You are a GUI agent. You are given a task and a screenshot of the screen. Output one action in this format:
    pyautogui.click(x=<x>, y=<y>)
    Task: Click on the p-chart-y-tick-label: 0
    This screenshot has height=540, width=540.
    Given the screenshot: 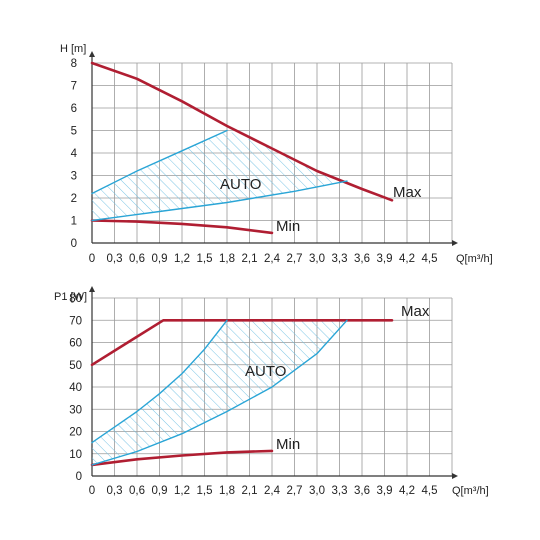 What is the action you would take?
    pyautogui.click(x=79, y=477)
    